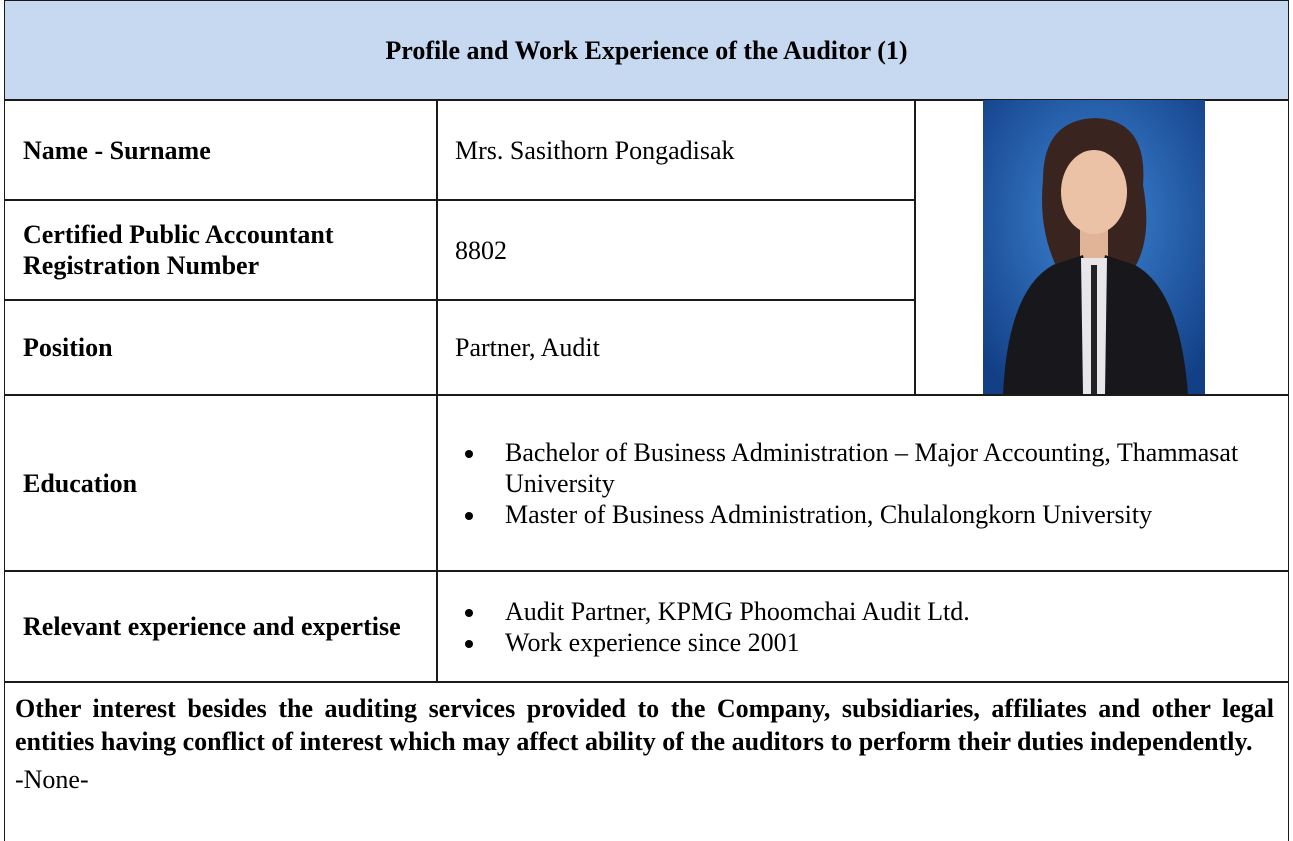 This screenshot has height=841, width=1293. Describe the element at coordinates (1094, 247) in the screenshot. I see `photo` at that location.